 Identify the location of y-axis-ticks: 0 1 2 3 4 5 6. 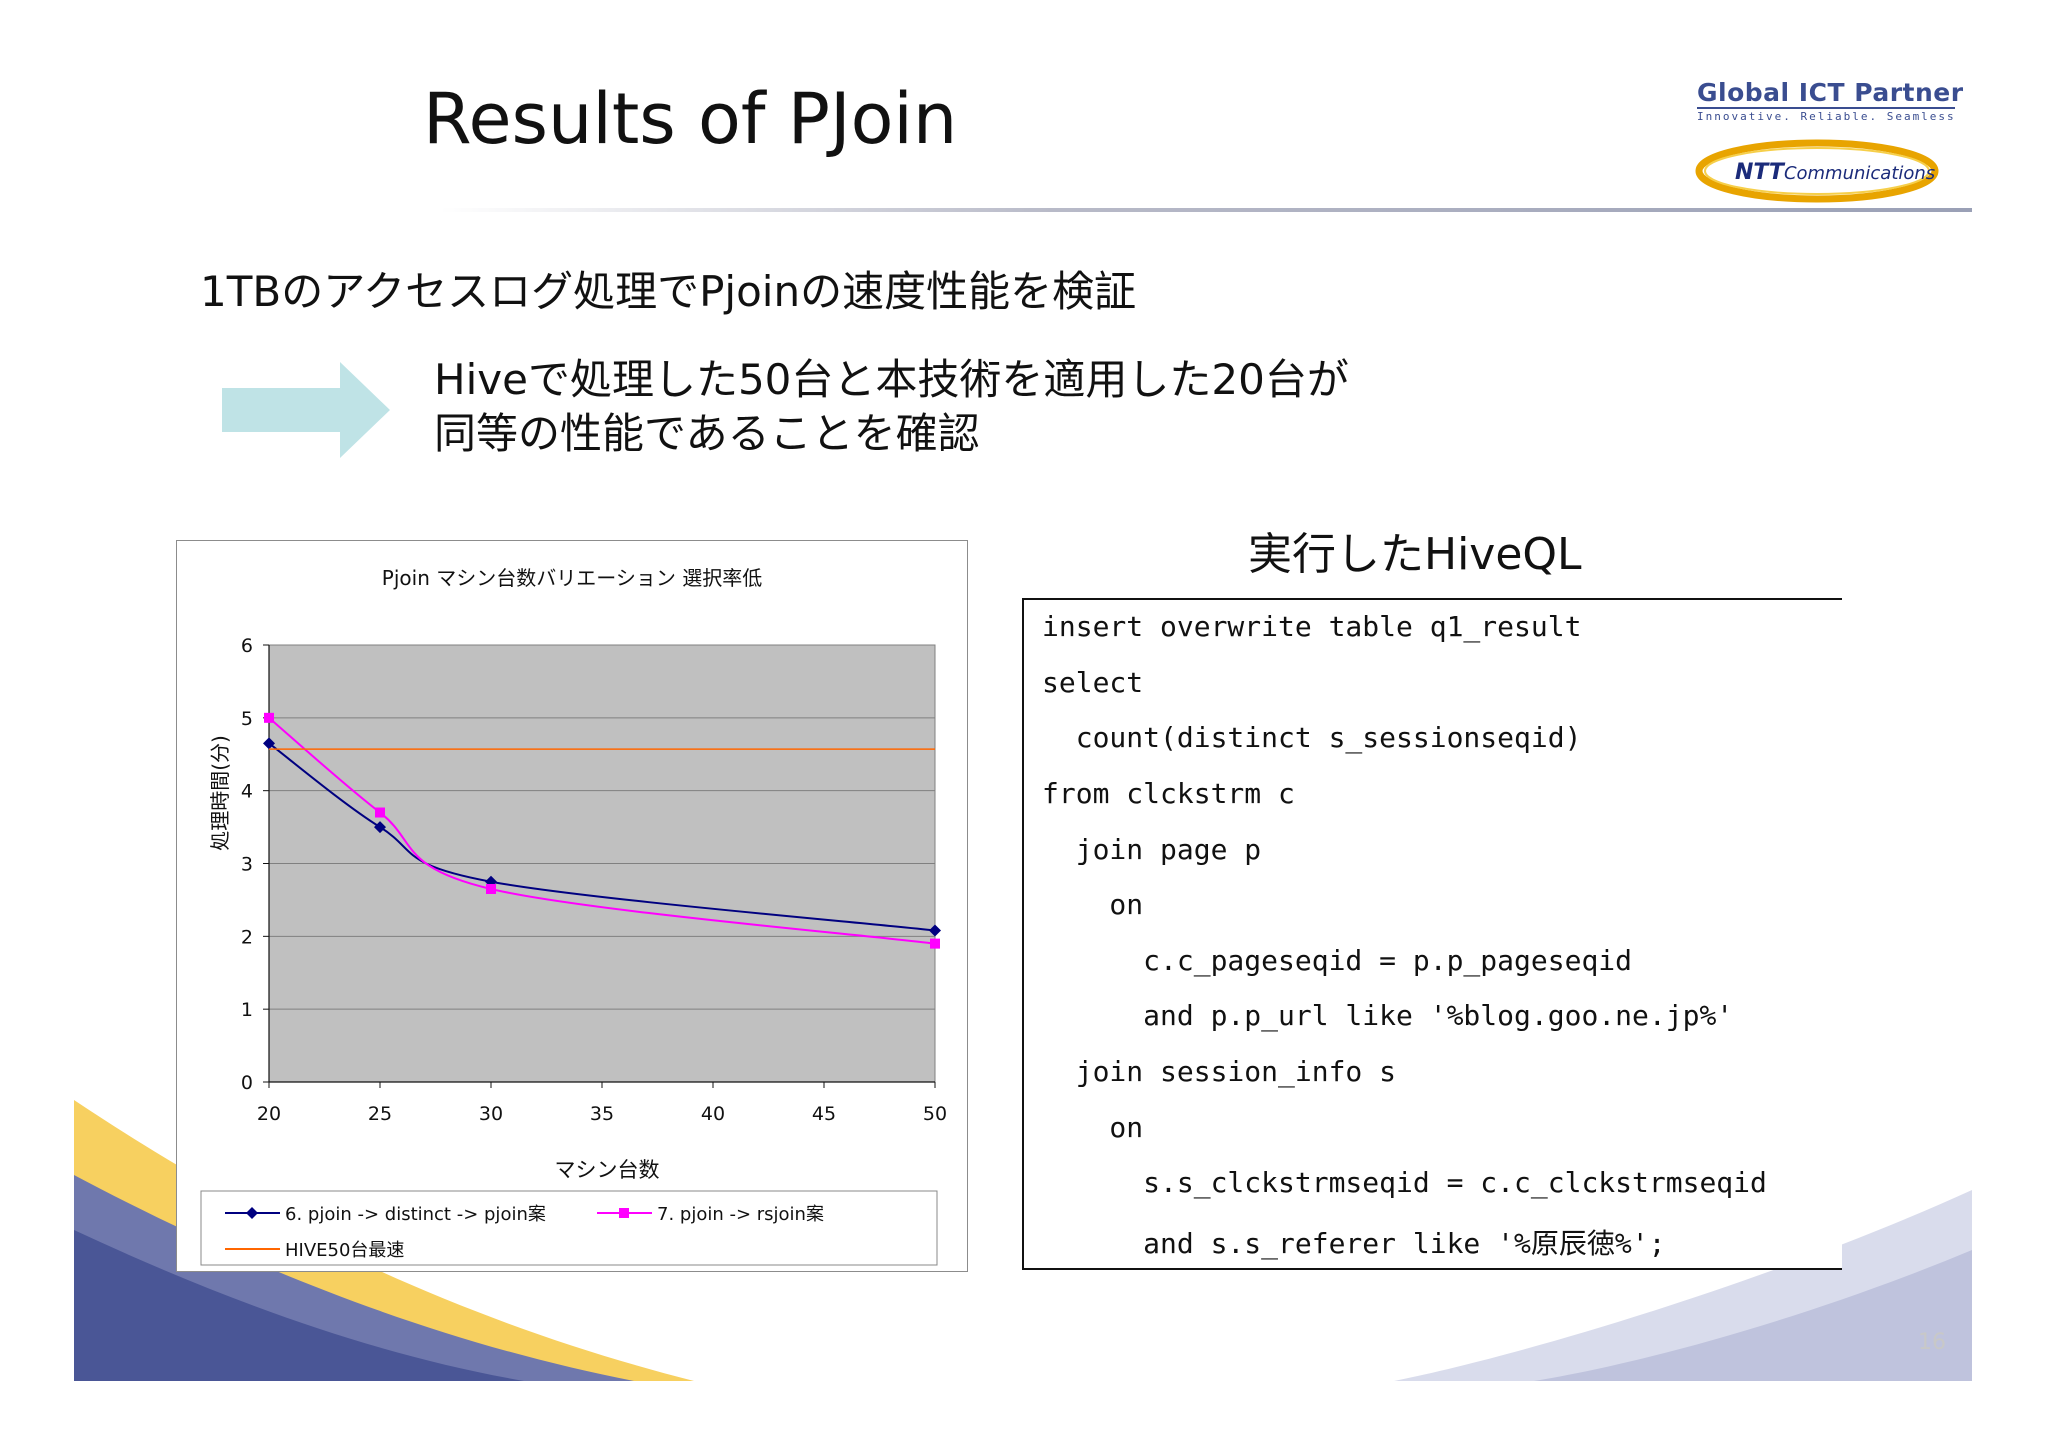
(255, 864).